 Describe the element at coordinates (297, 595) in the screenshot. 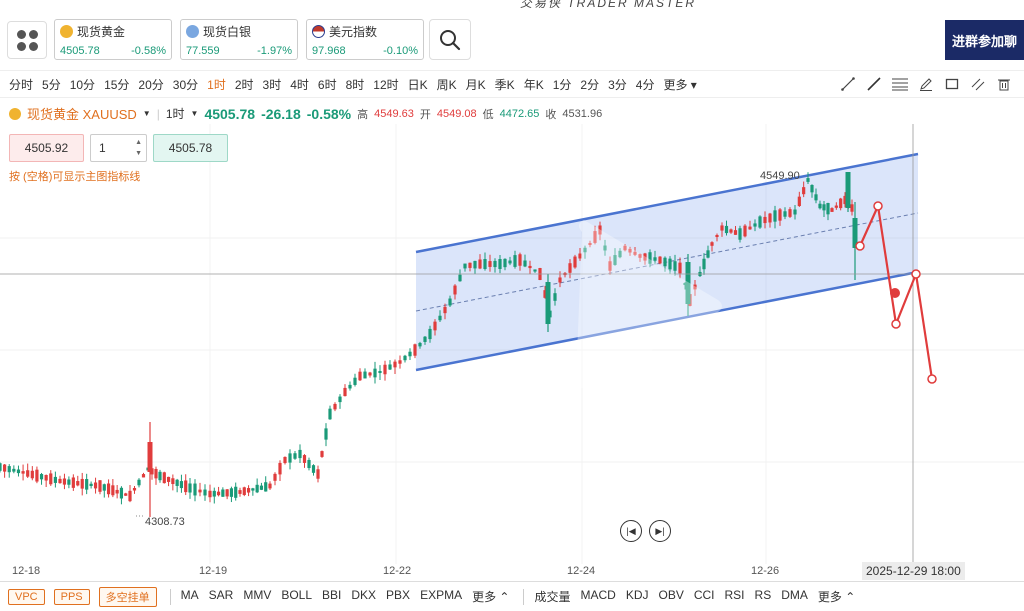

I see `main-indicator: BOLL` at that location.